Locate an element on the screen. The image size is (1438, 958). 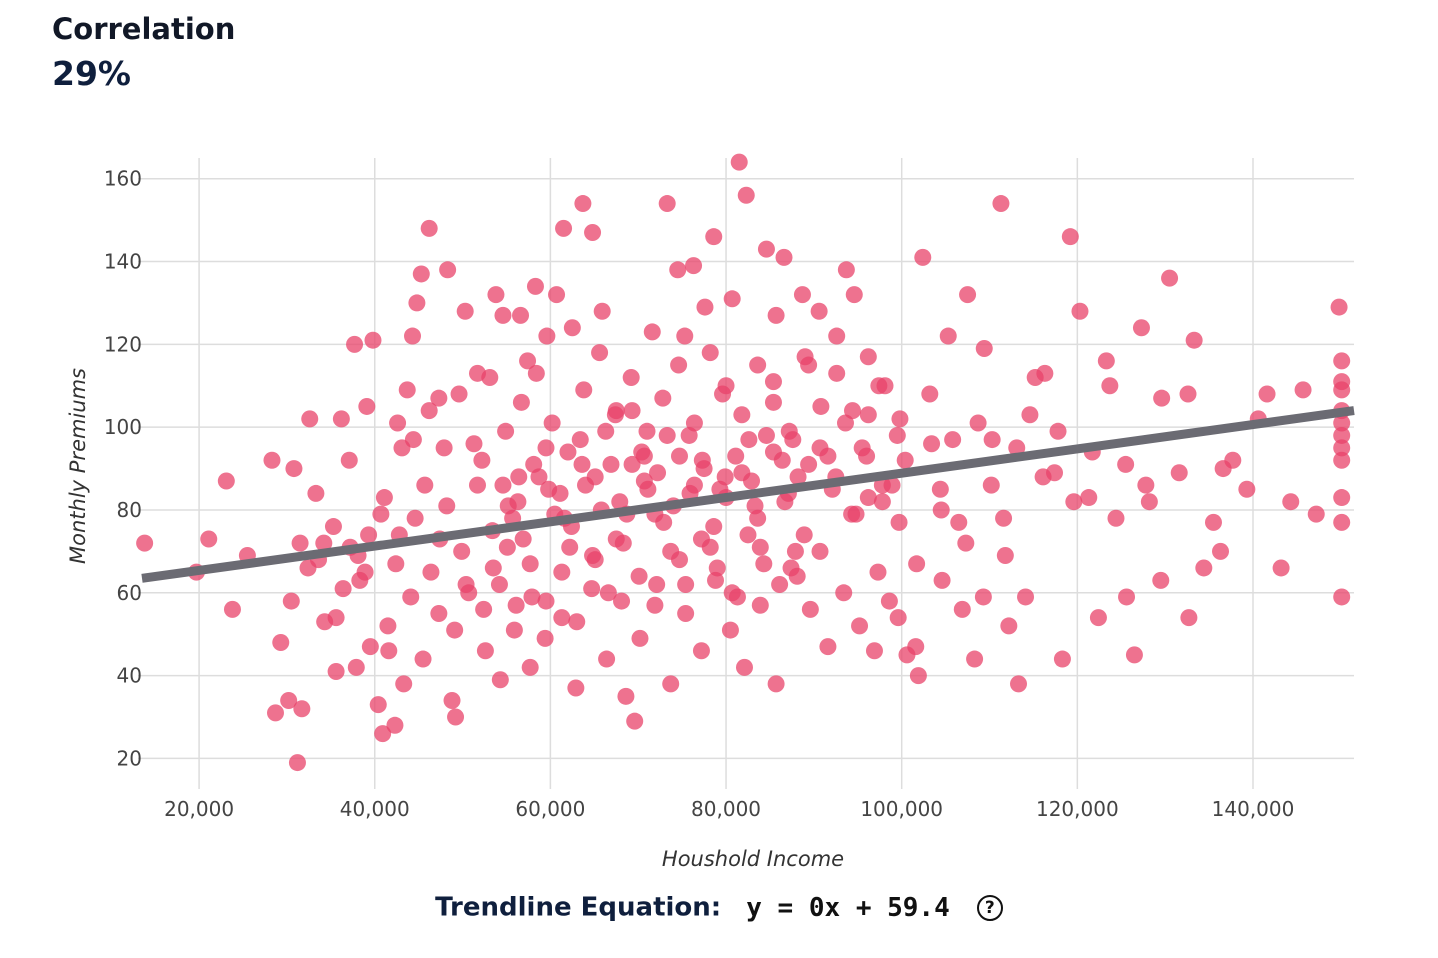
y-tick-label: 20 is located at coordinates (129, 758).